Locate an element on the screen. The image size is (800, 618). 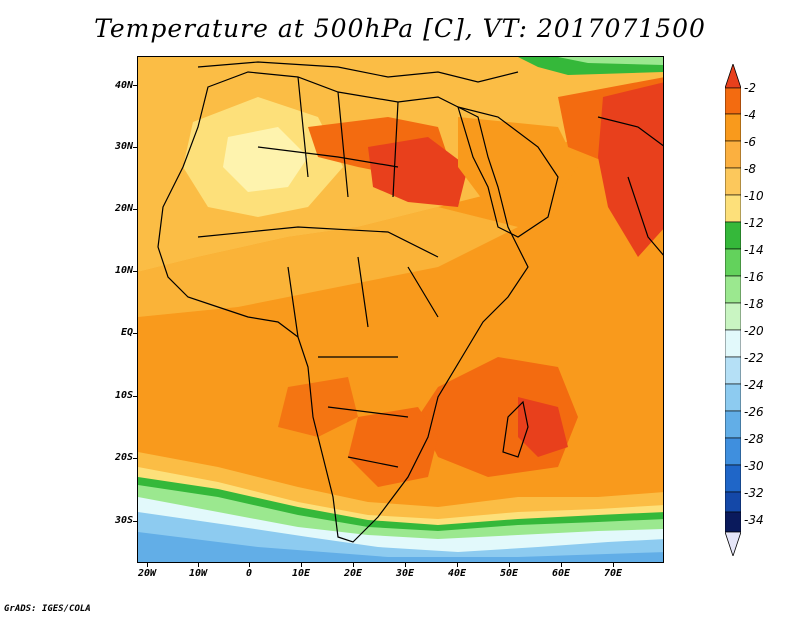
colorbar-label: -34 is located at coordinates (754, 520).